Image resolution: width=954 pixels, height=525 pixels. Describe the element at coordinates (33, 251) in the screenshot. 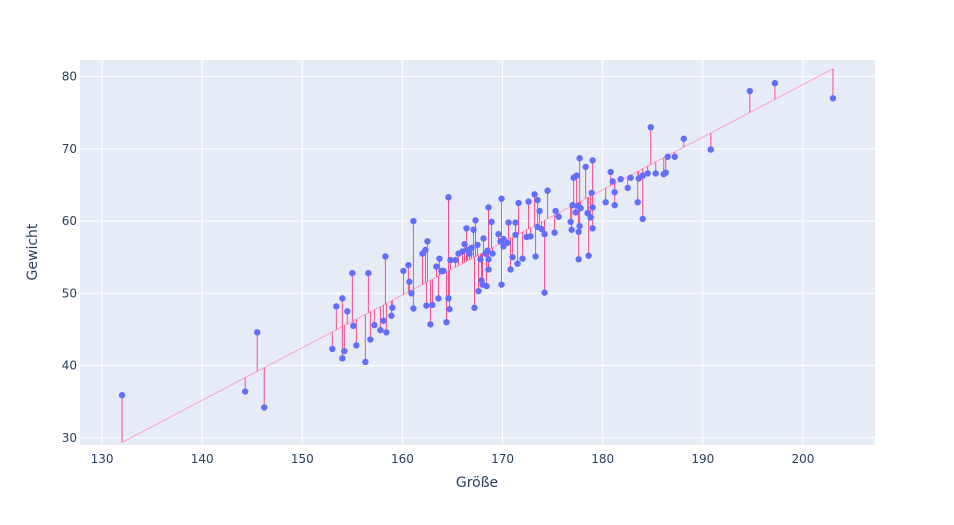

I see `y-axis-title: Gewicht` at that location.